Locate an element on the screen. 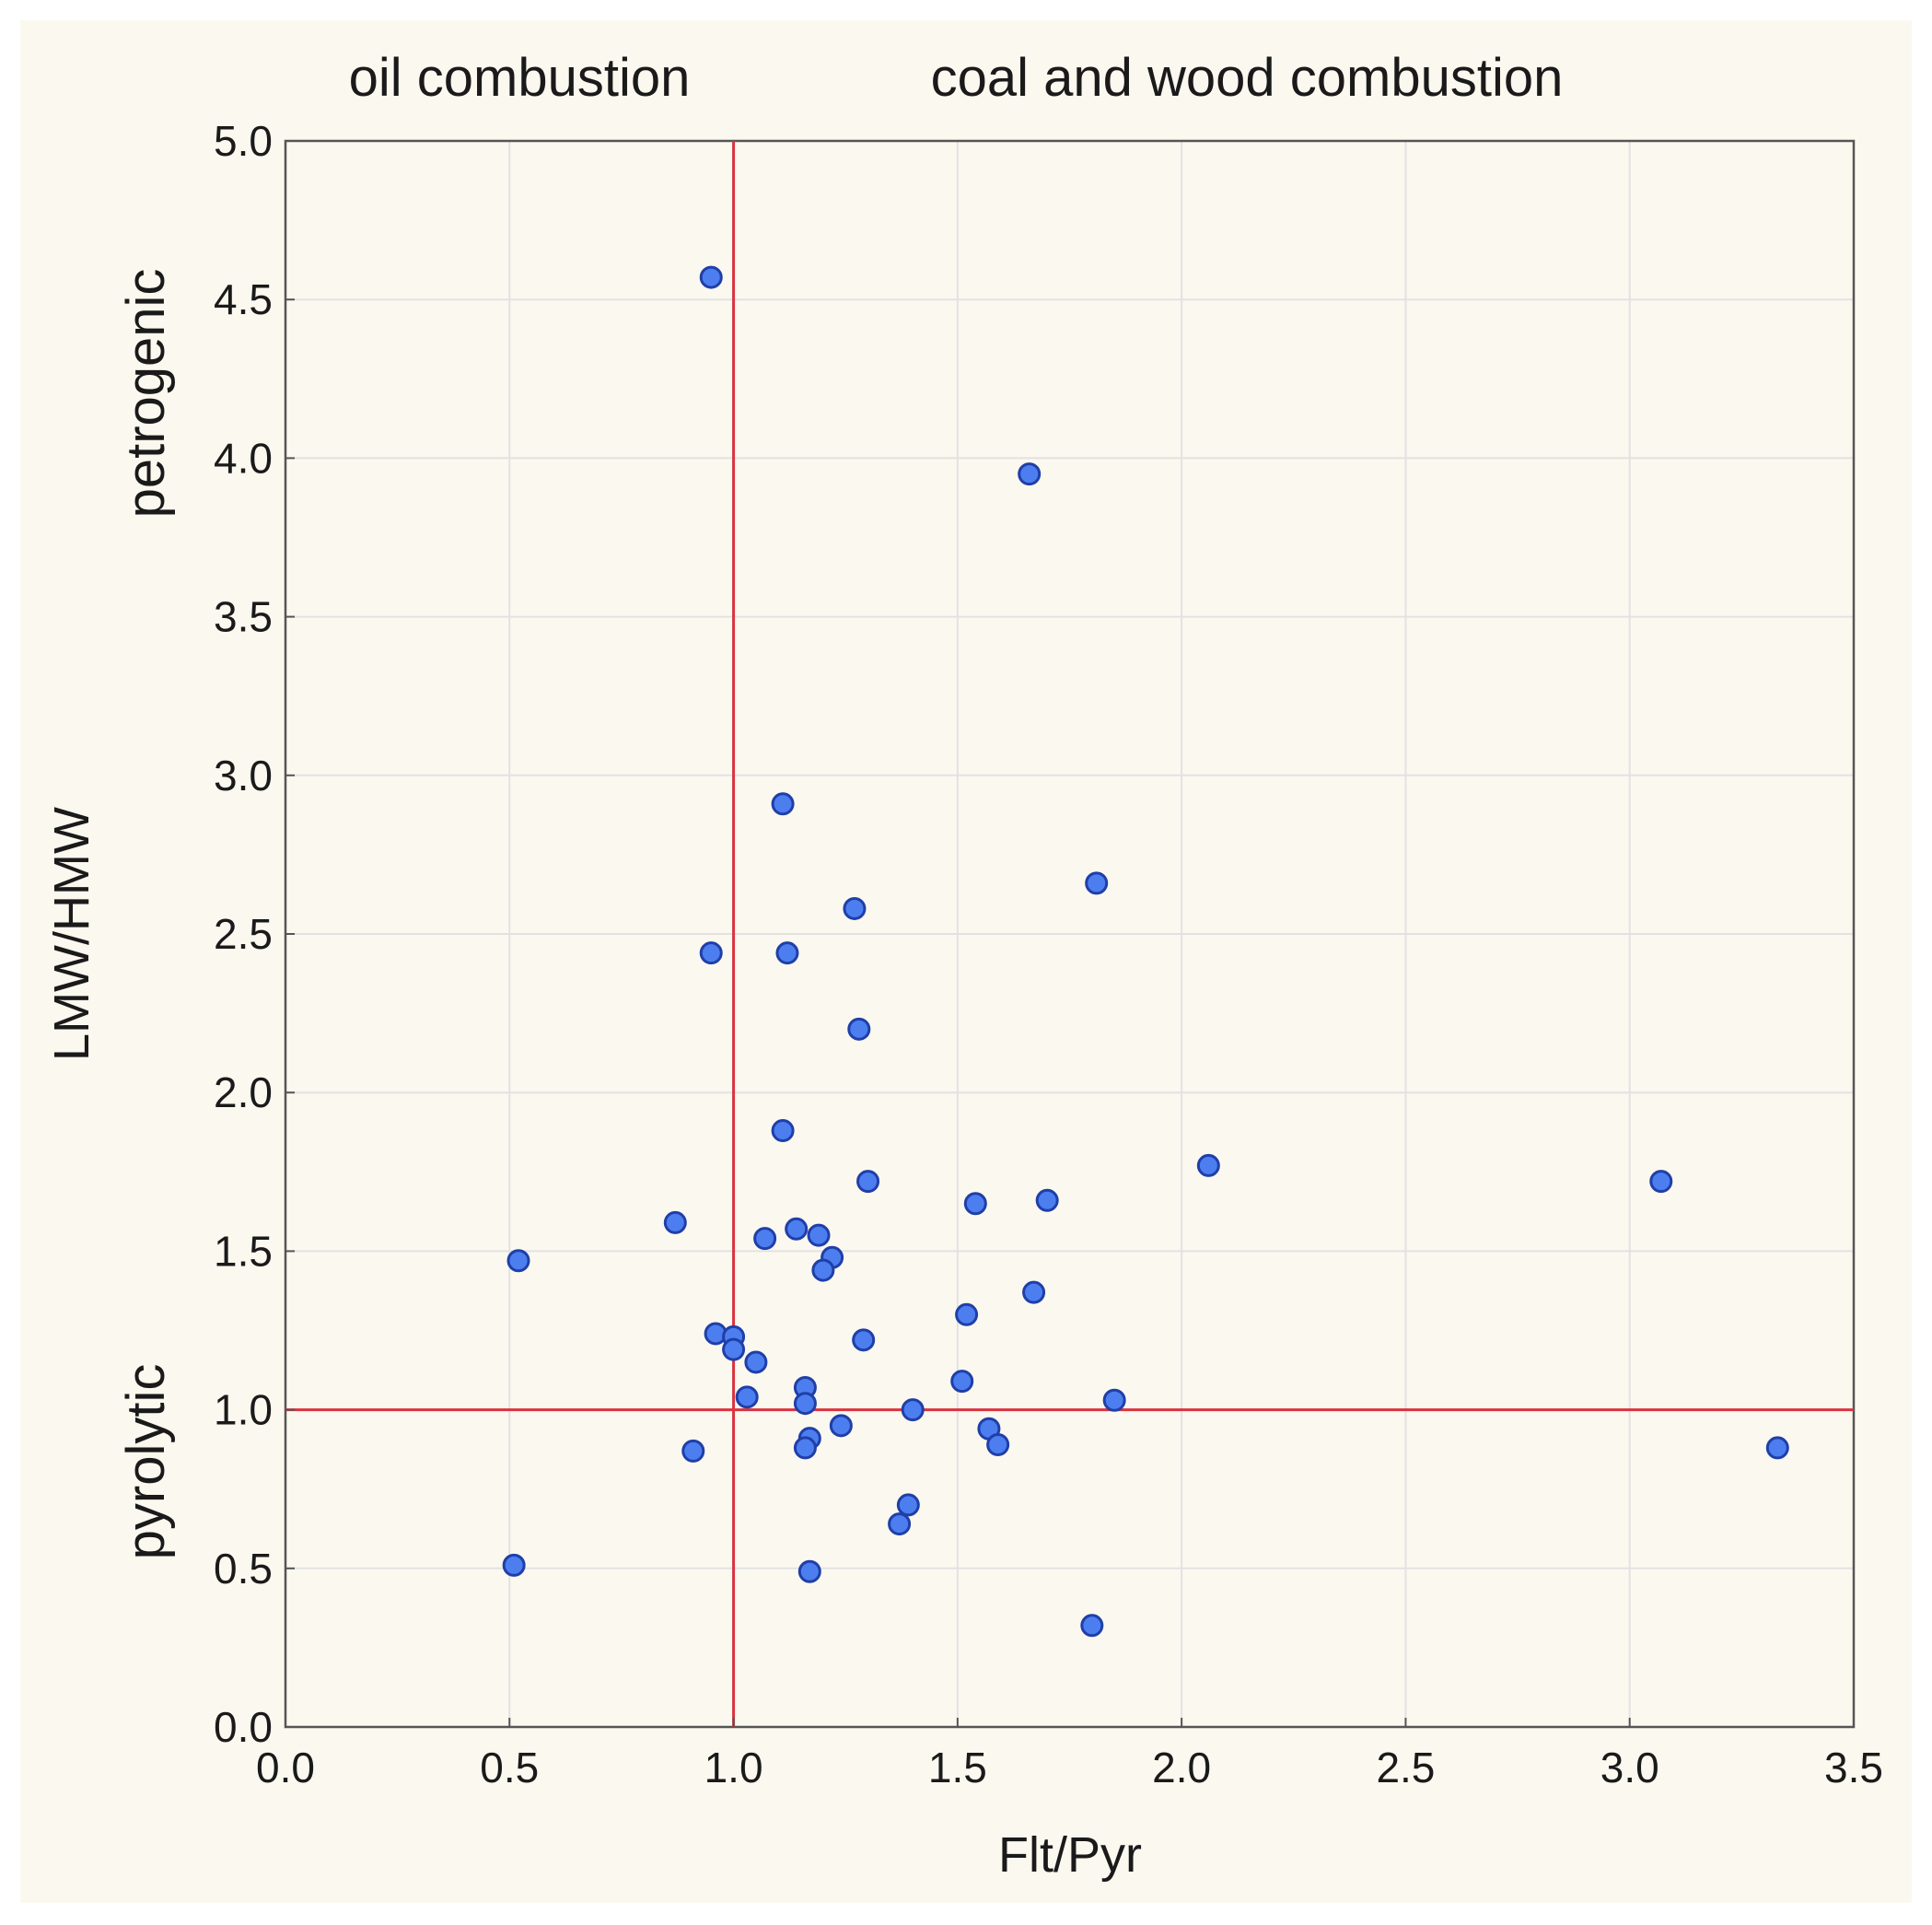 This screenshot has height=1925, width=1932. y-tick-label: 1.0 is located at coordinates (243, 1410).